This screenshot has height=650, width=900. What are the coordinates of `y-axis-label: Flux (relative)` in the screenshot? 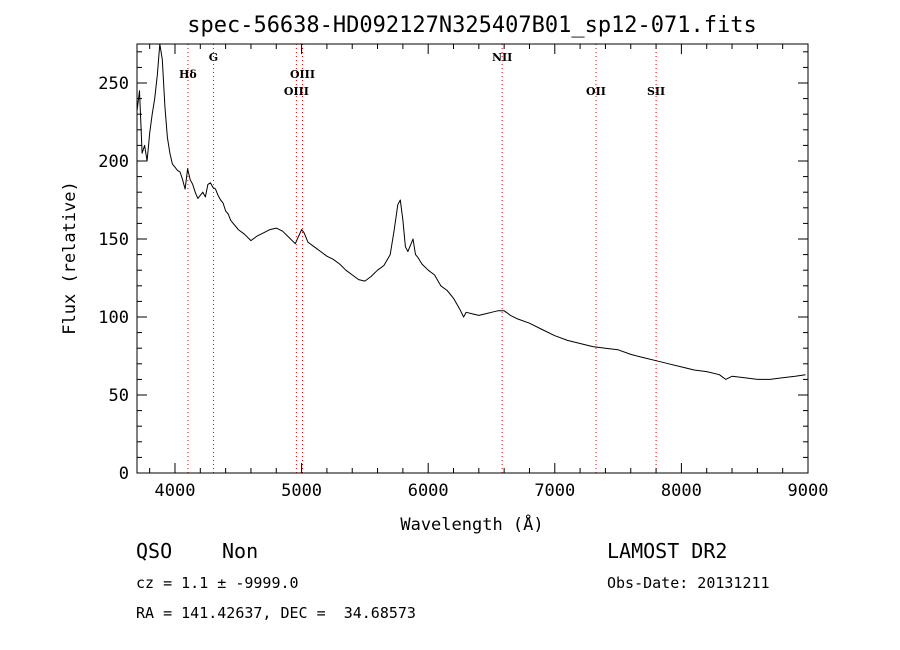 It's located at (70, 258).